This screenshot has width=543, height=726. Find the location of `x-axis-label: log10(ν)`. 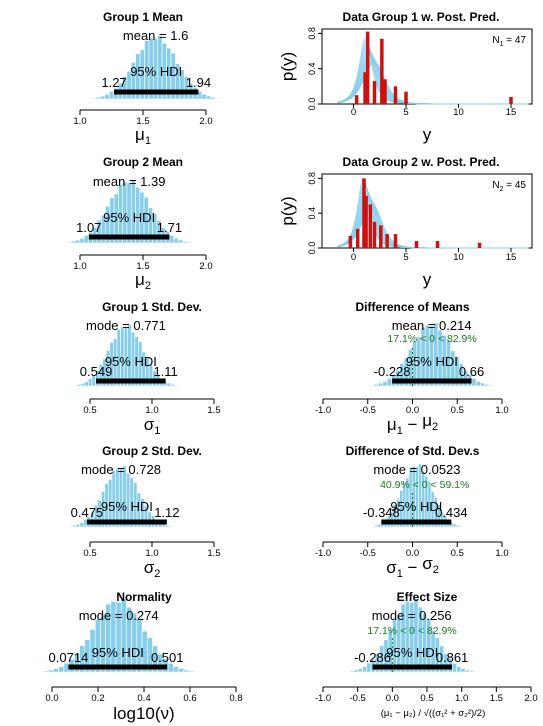

x-axis-label: log10(ν) is located at coordinates (143, 713).